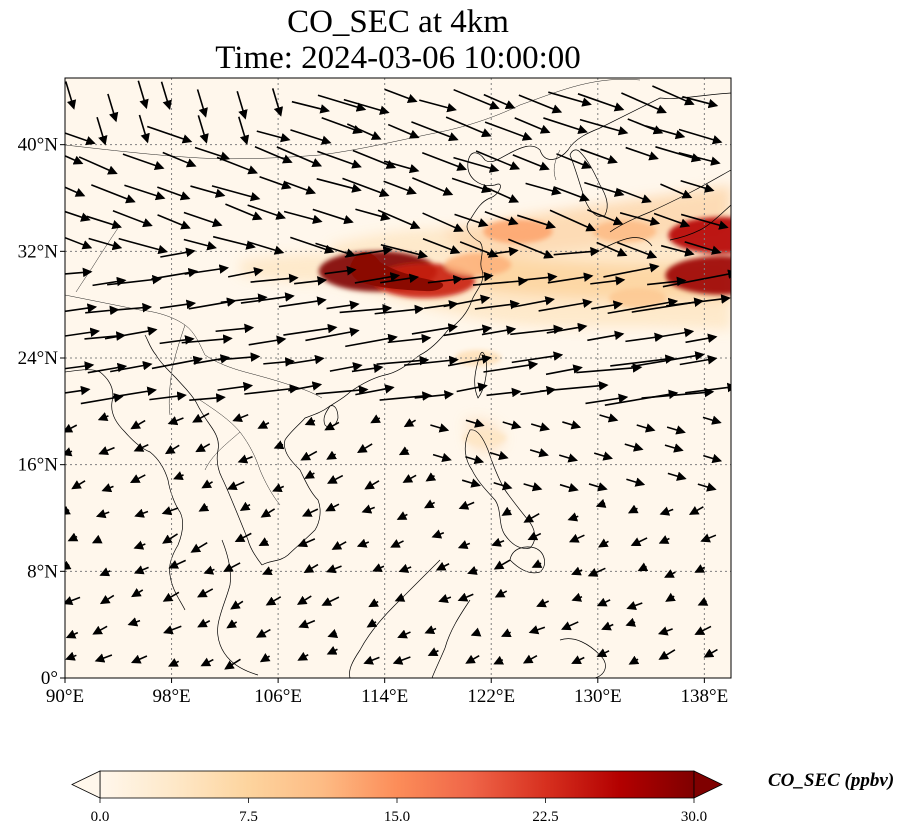 The width and height of the screenshot is (916, 836). I want to click on lat-axis: 0° 8°N 16°N 24°N 32°N 40°N, so click(41, 412).